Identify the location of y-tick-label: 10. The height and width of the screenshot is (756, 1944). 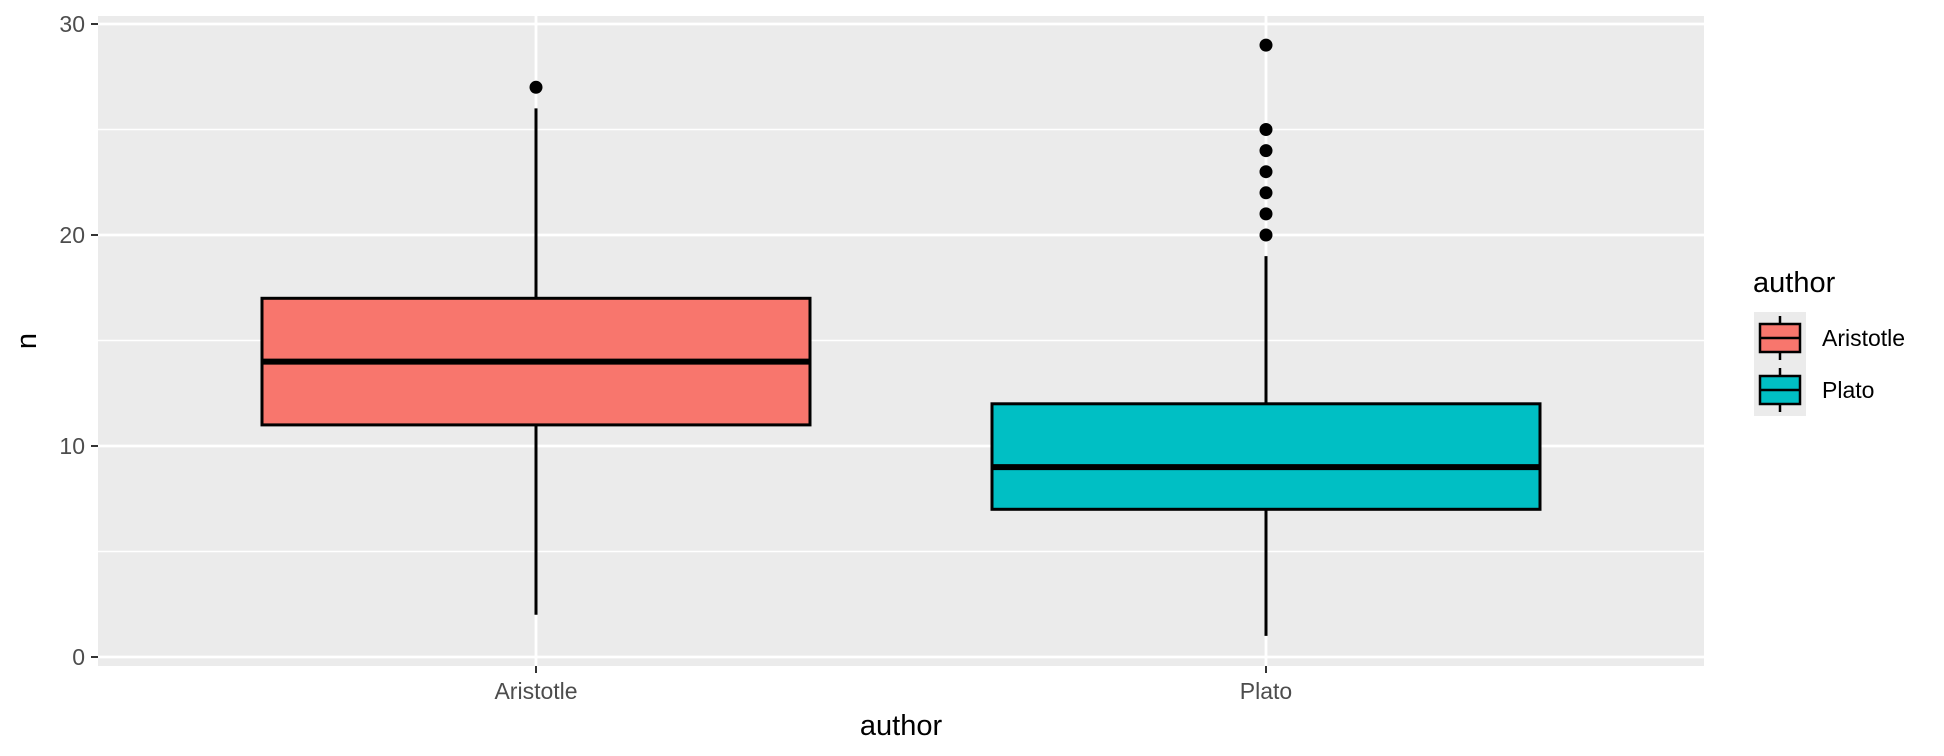
(72, 446).